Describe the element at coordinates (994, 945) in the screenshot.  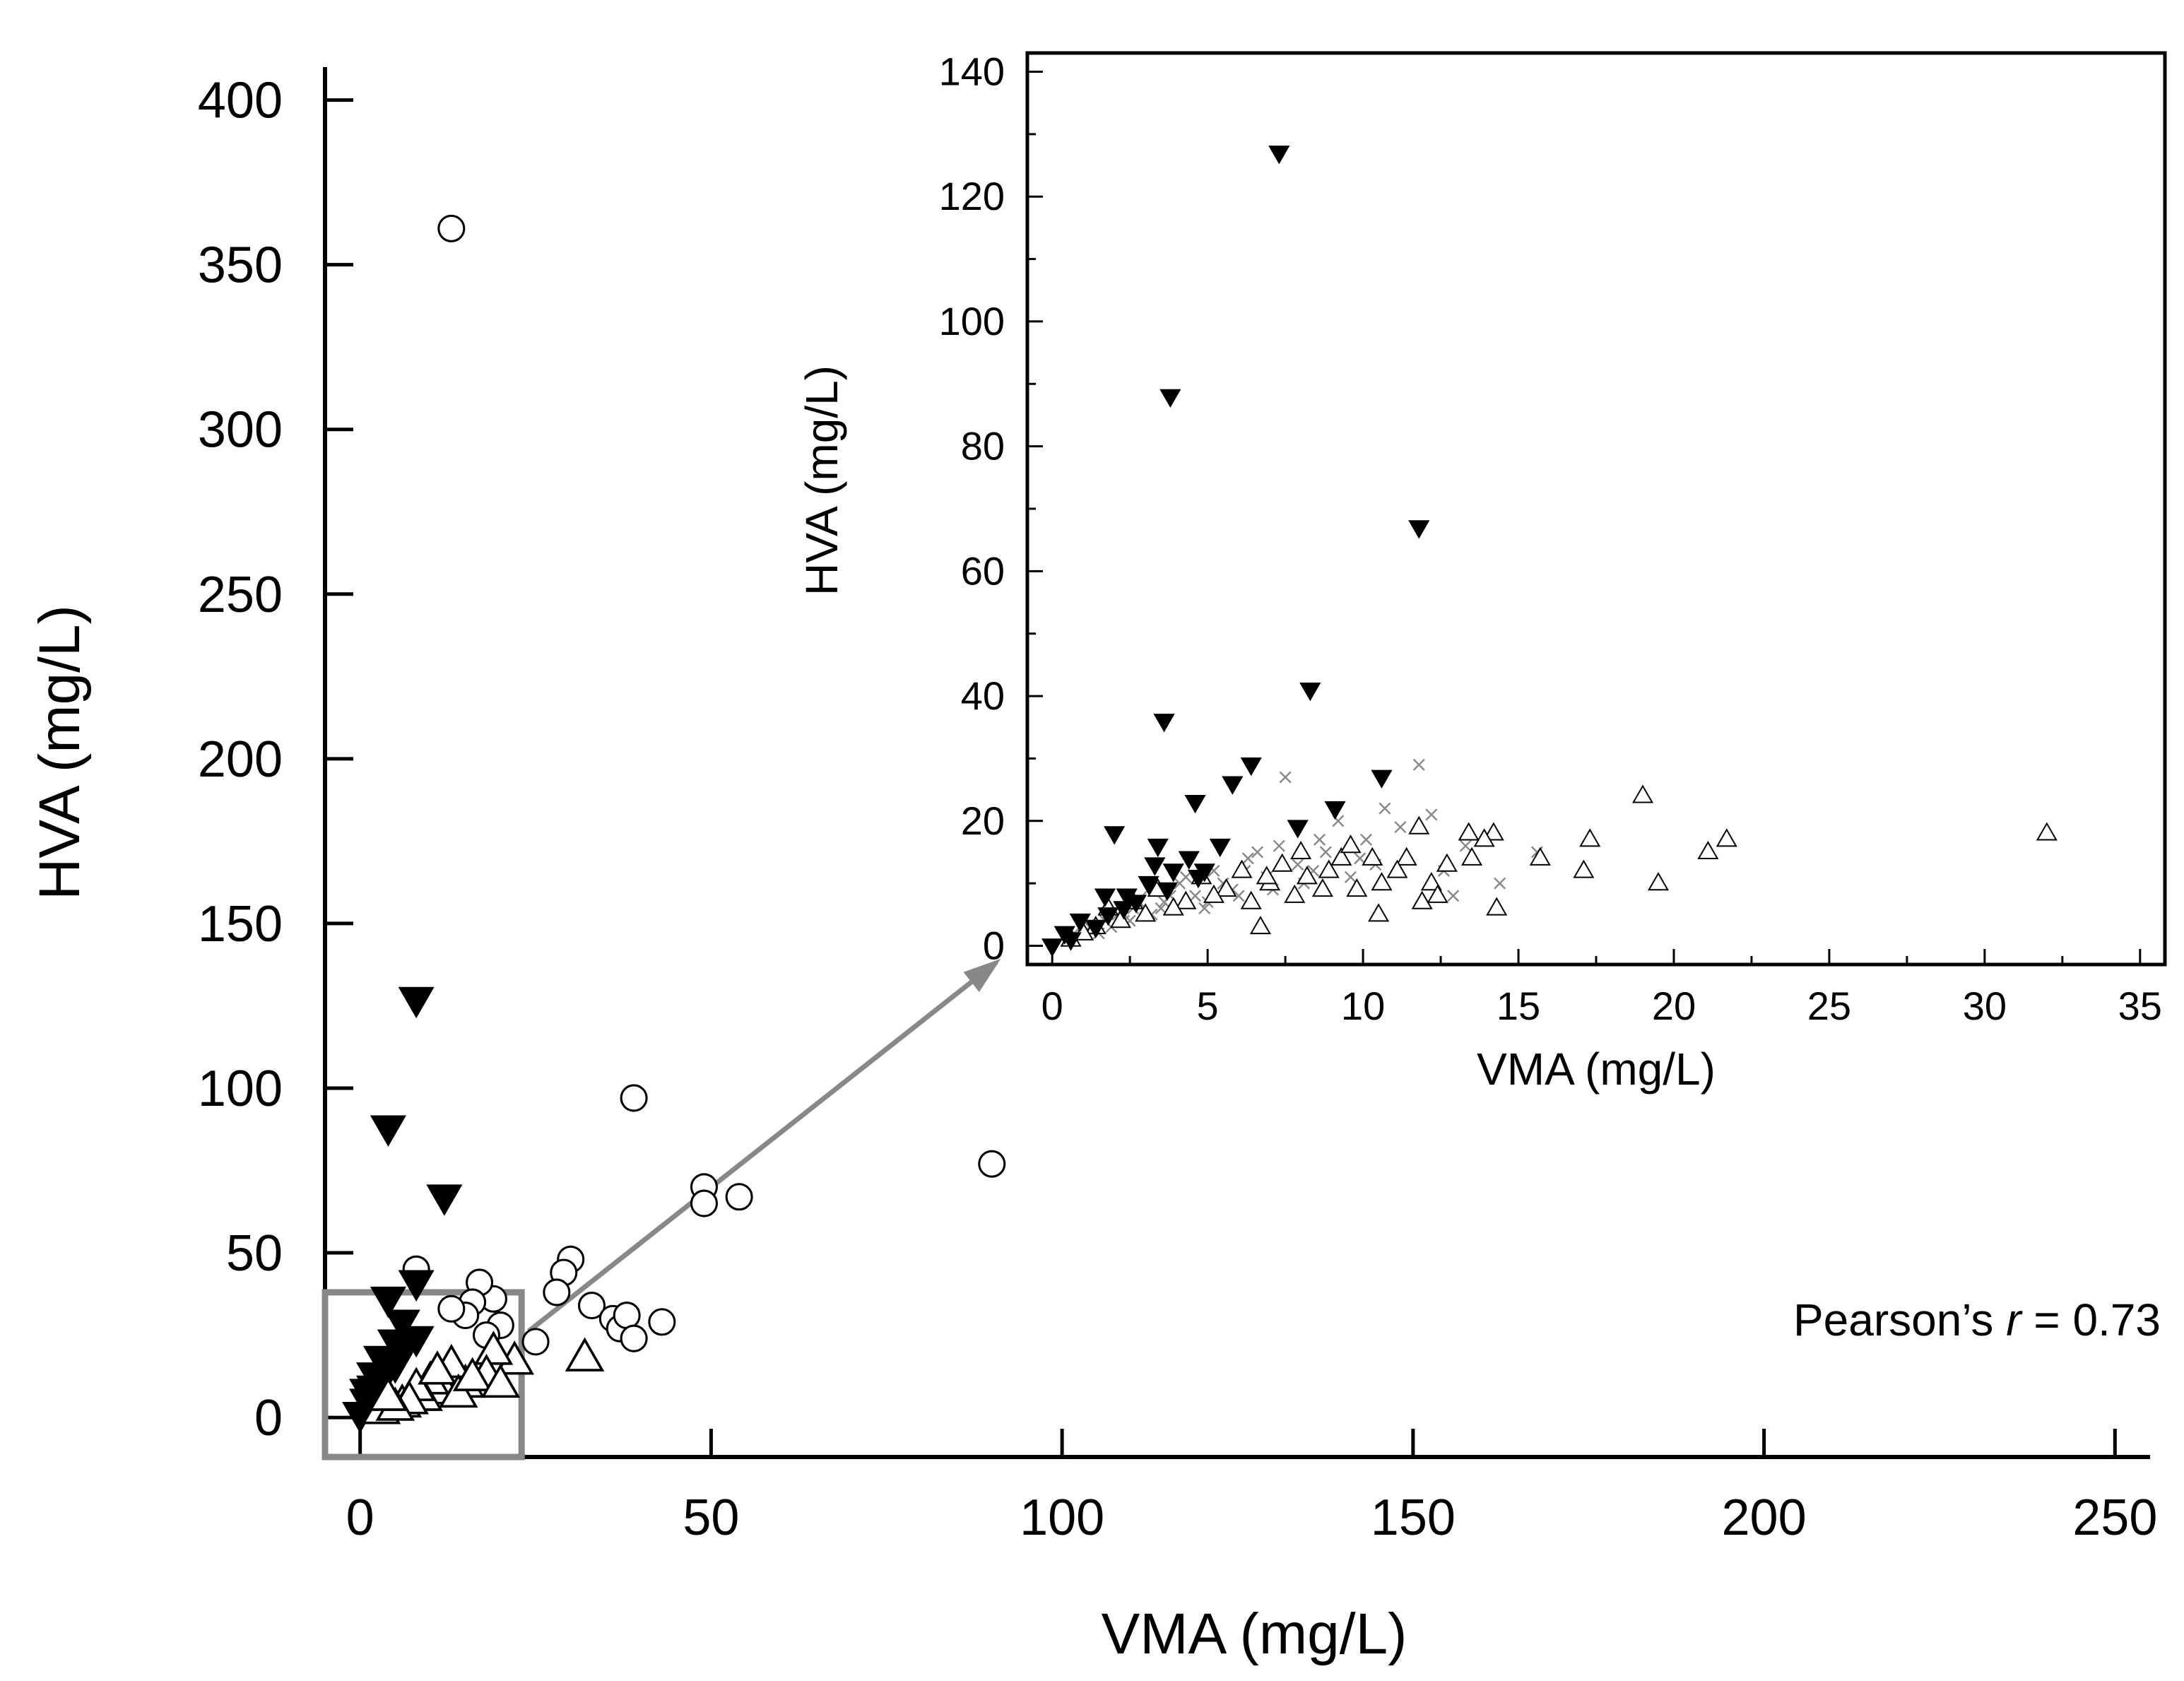
I see `inset-y-tick-label: 0` at that location.